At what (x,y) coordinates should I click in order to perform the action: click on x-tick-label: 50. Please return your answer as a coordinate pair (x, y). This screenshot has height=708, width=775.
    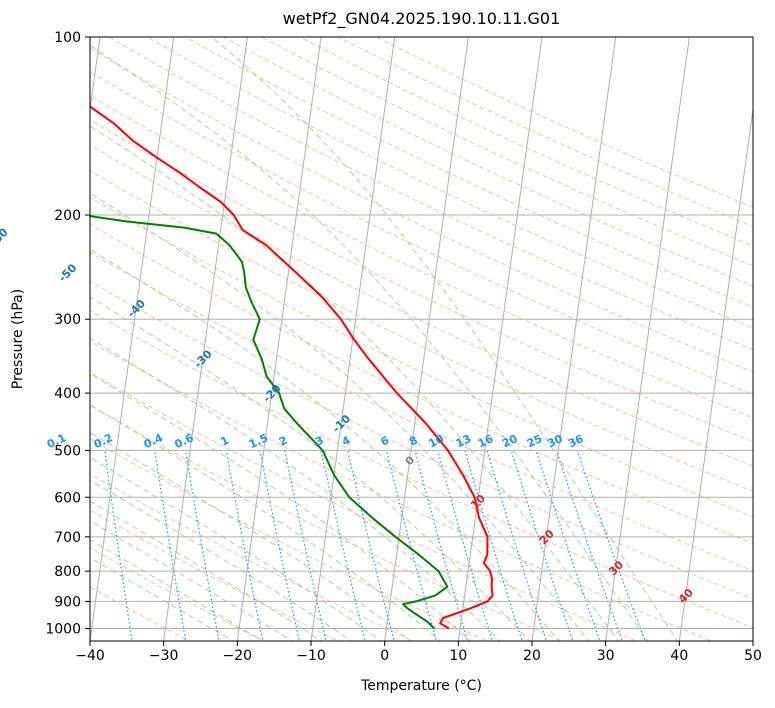
    Looking at the image, I should click on (753, 656).